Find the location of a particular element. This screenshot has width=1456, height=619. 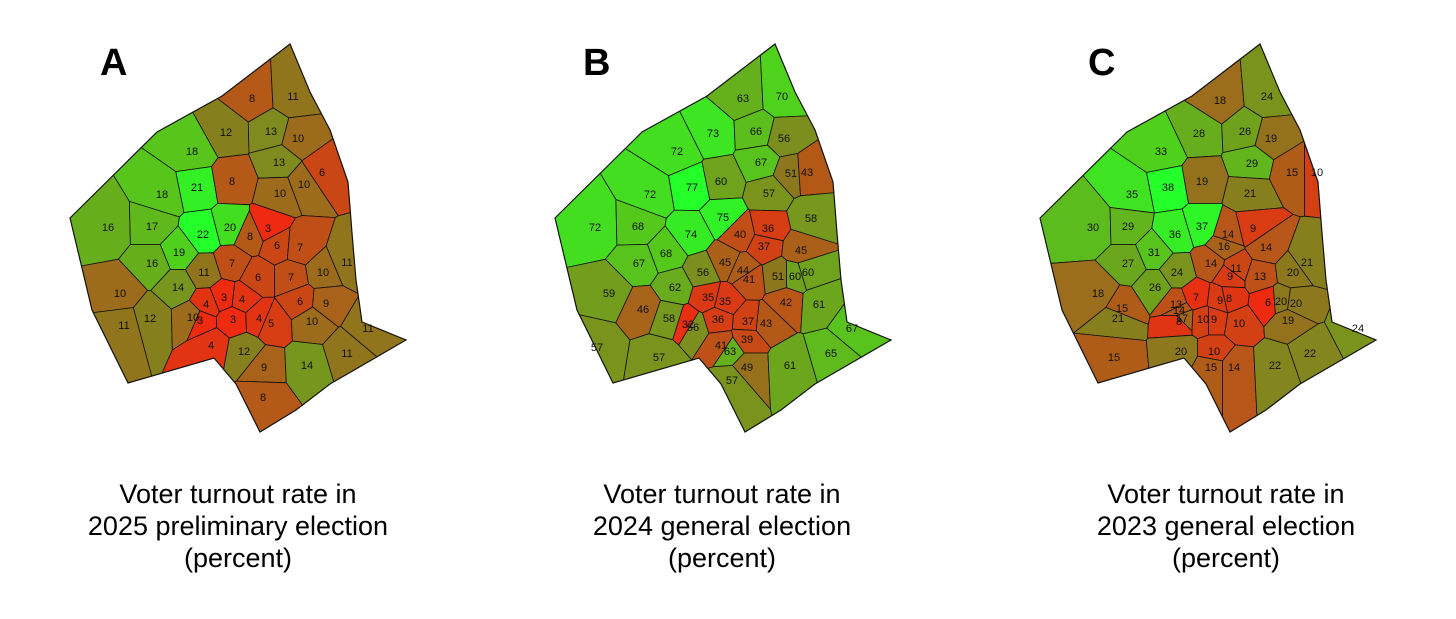

district-d47 is located at coordinates (1241, 388).